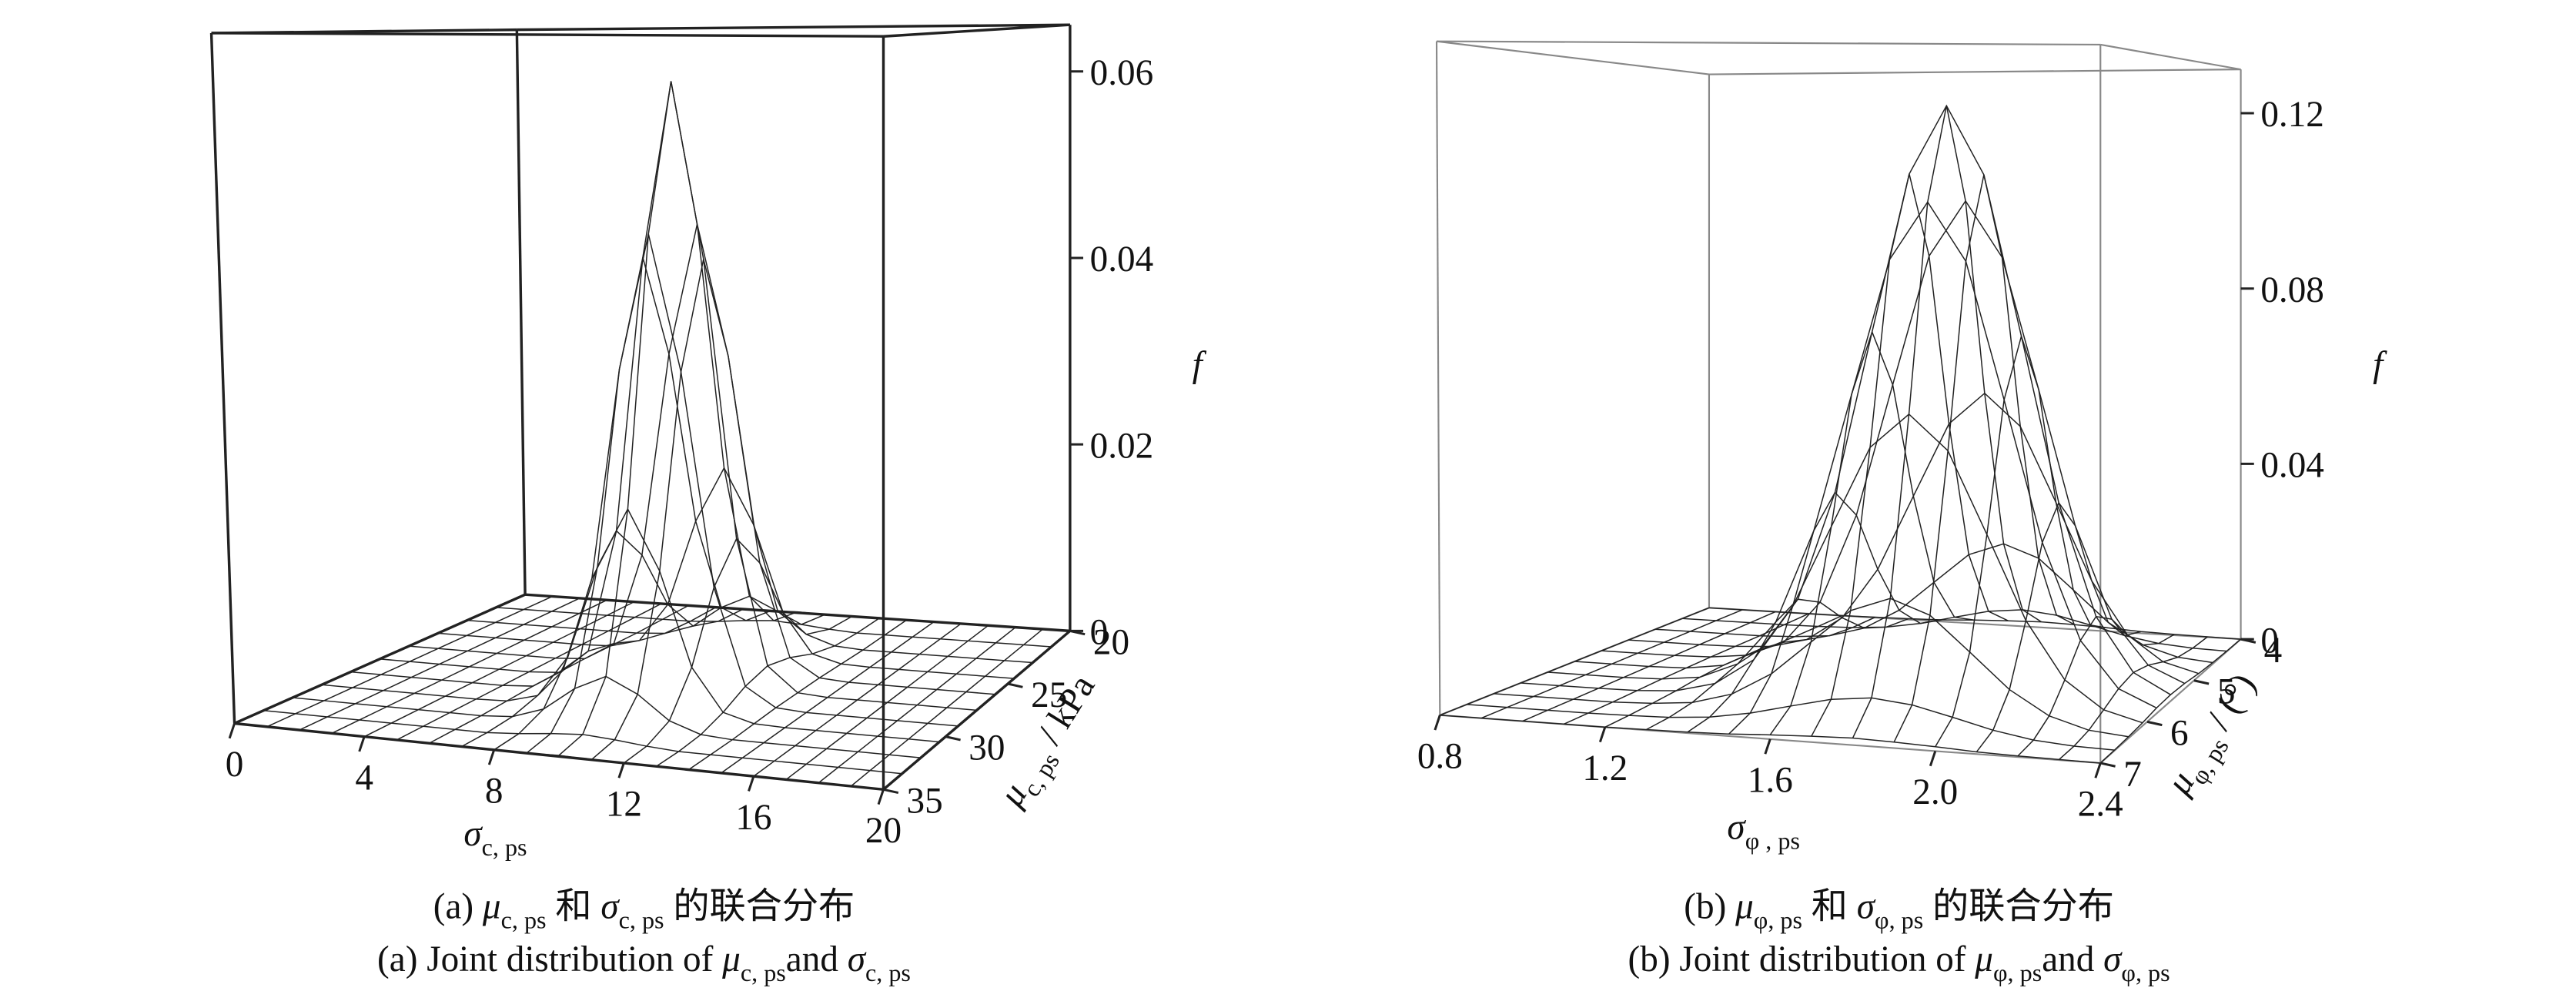 This screenshot has width=2576, height=991. I want to click on y-tick-label: 20, so click(1111, 642).